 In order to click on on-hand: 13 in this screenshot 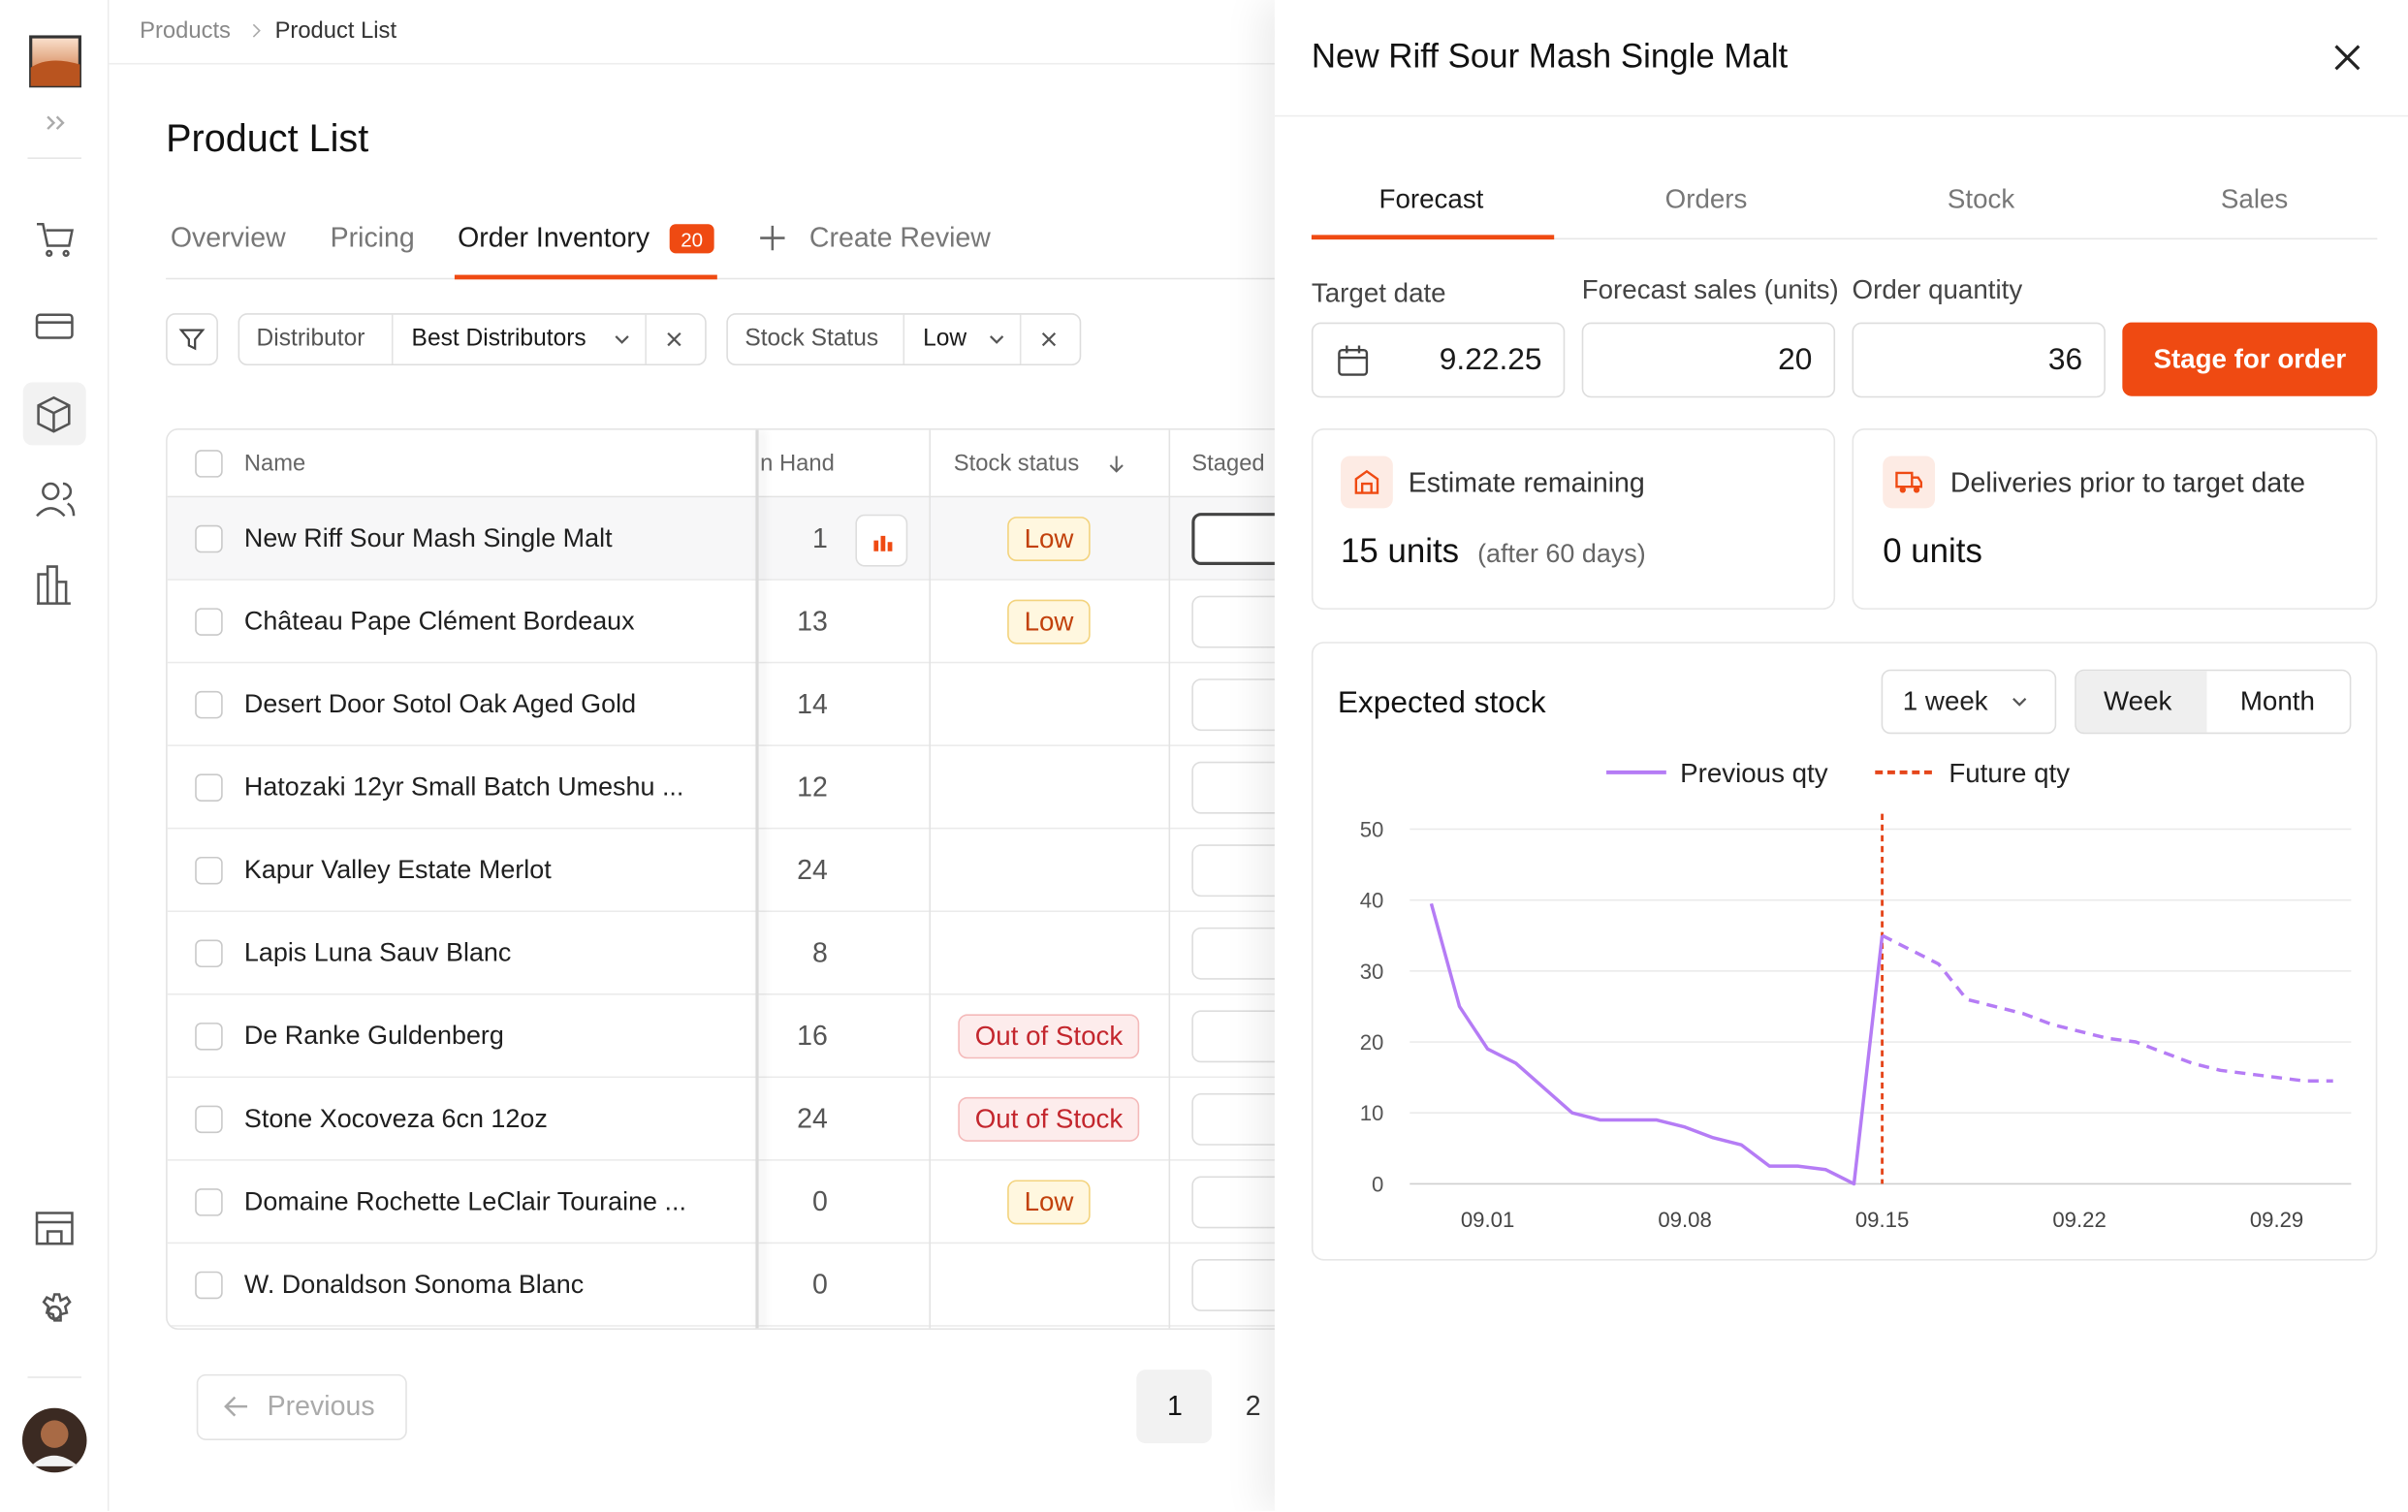, I will do `click(812, 621)`.